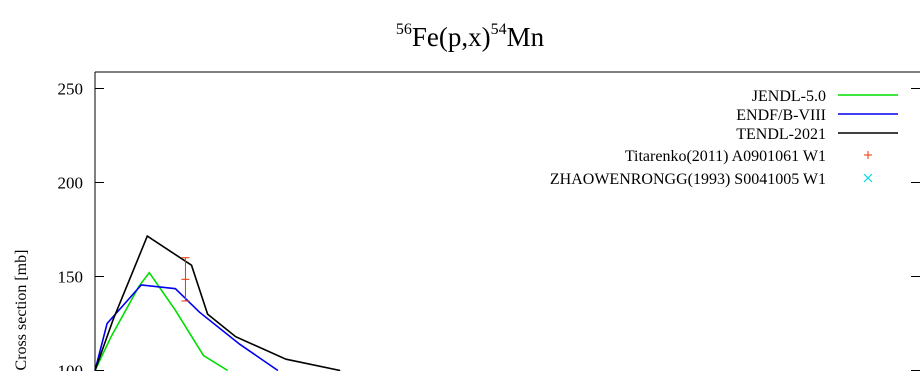 This screenshot has width=920, height=371. Describe the element at coordinates (71, 277) in the screenshot. I see `y-tick-label: 150` at that location.